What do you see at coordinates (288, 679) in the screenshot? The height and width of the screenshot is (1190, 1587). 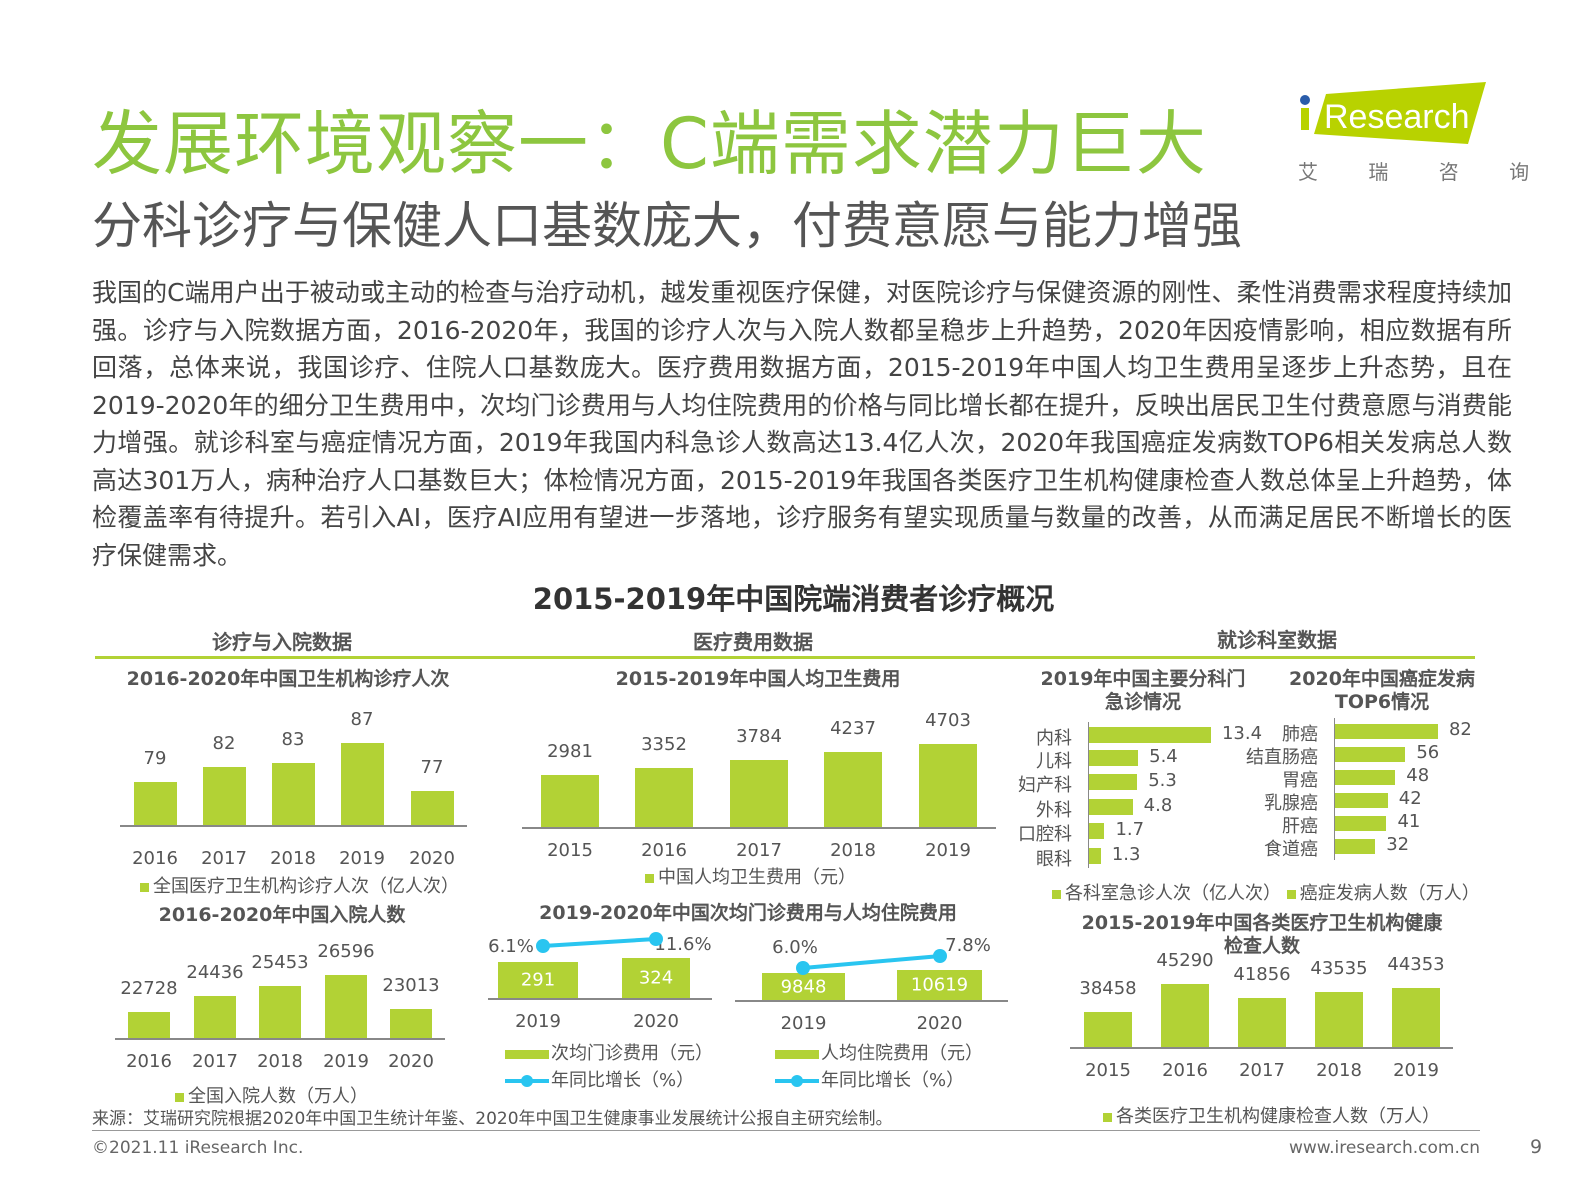 I see `visits-chart-title: 2016-2020年中国卫生机构诊疗人次` at bounding box center [288, 679].